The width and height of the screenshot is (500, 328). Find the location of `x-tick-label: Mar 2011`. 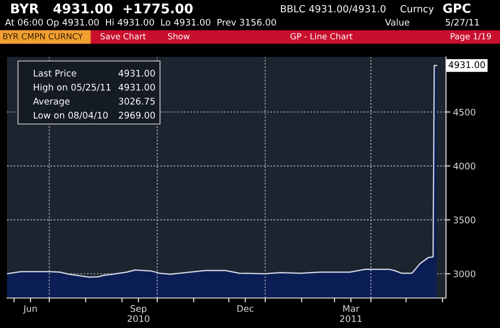

x-tick-label: Mar 2011 is located at coordinates (351, 313).